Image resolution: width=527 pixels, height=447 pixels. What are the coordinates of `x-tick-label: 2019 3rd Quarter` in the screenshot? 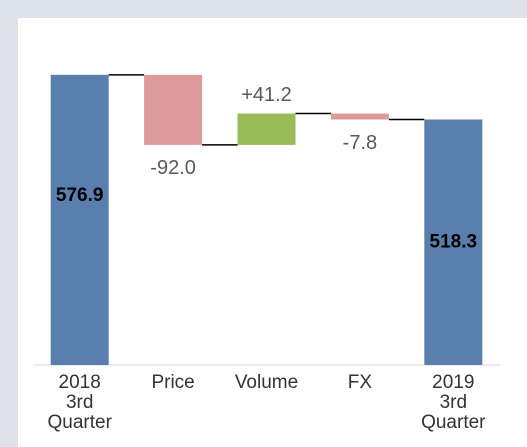 It's located at (453, 402).